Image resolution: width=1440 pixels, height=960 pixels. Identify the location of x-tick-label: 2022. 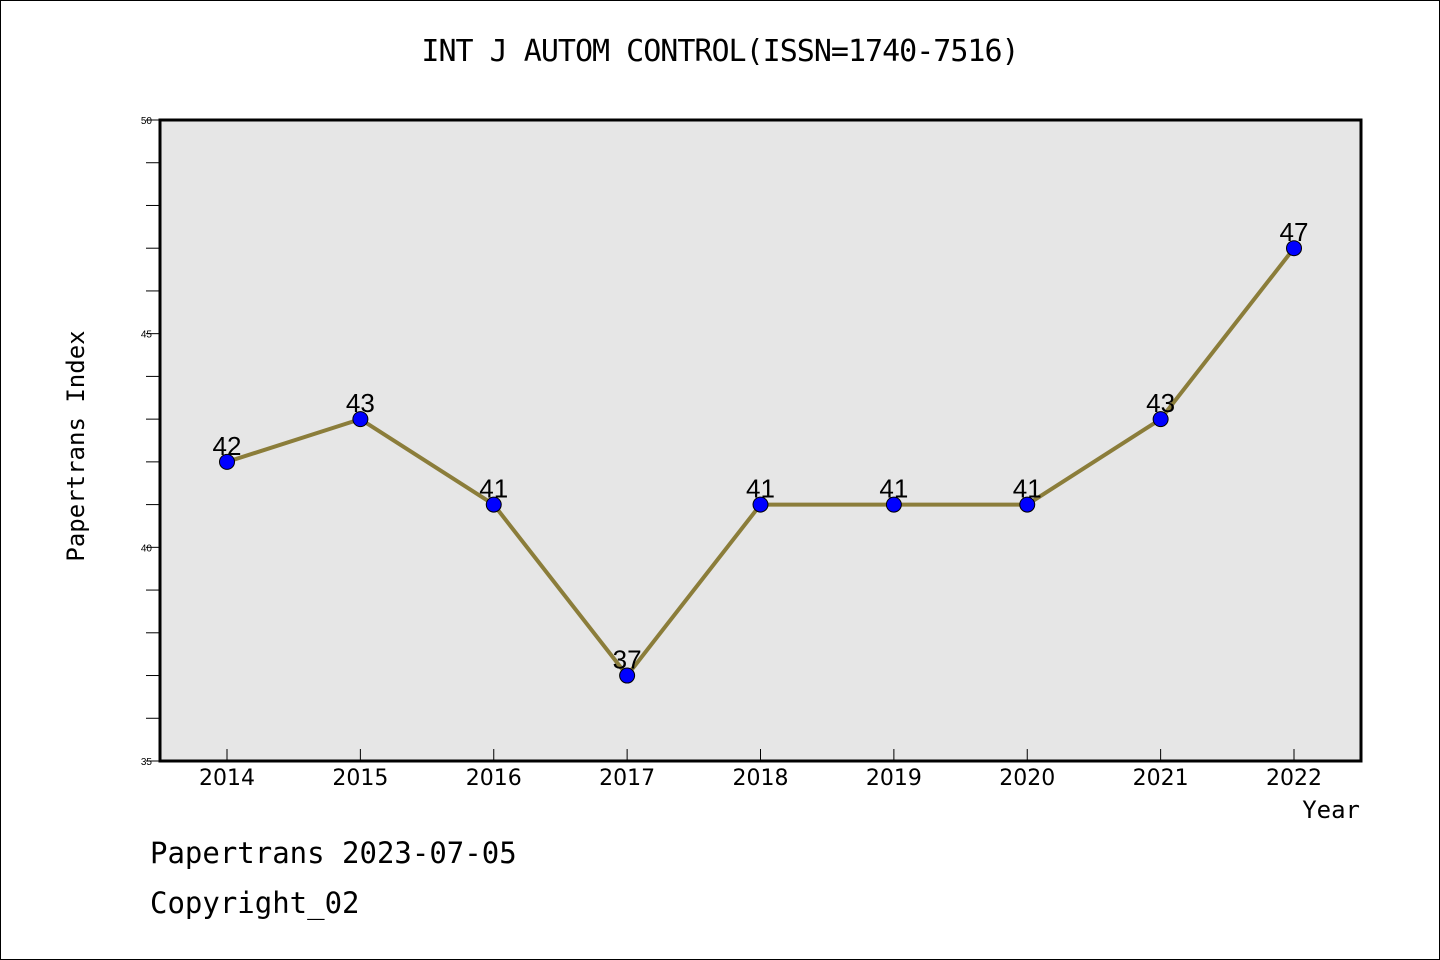
(1294, 778).